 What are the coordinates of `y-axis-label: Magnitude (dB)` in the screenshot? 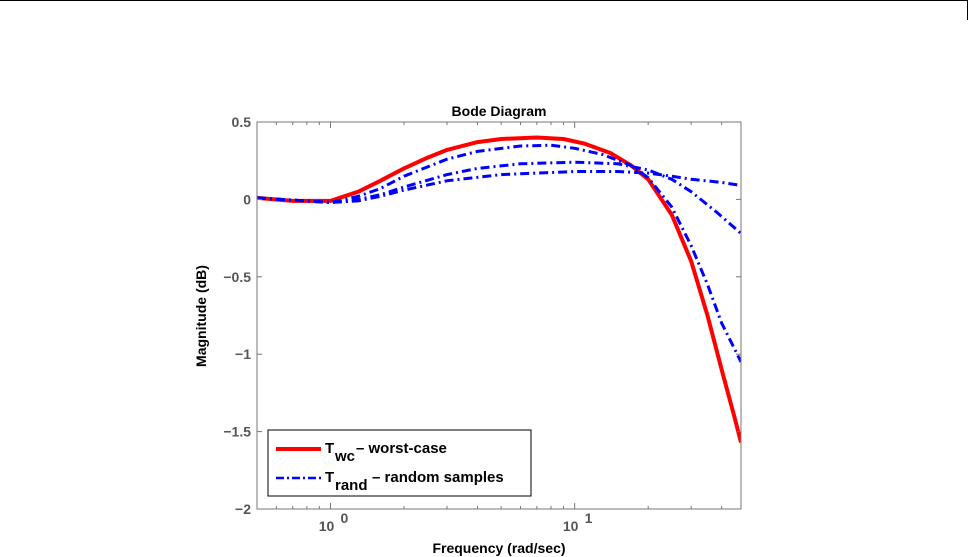 It's located at (201, 316).